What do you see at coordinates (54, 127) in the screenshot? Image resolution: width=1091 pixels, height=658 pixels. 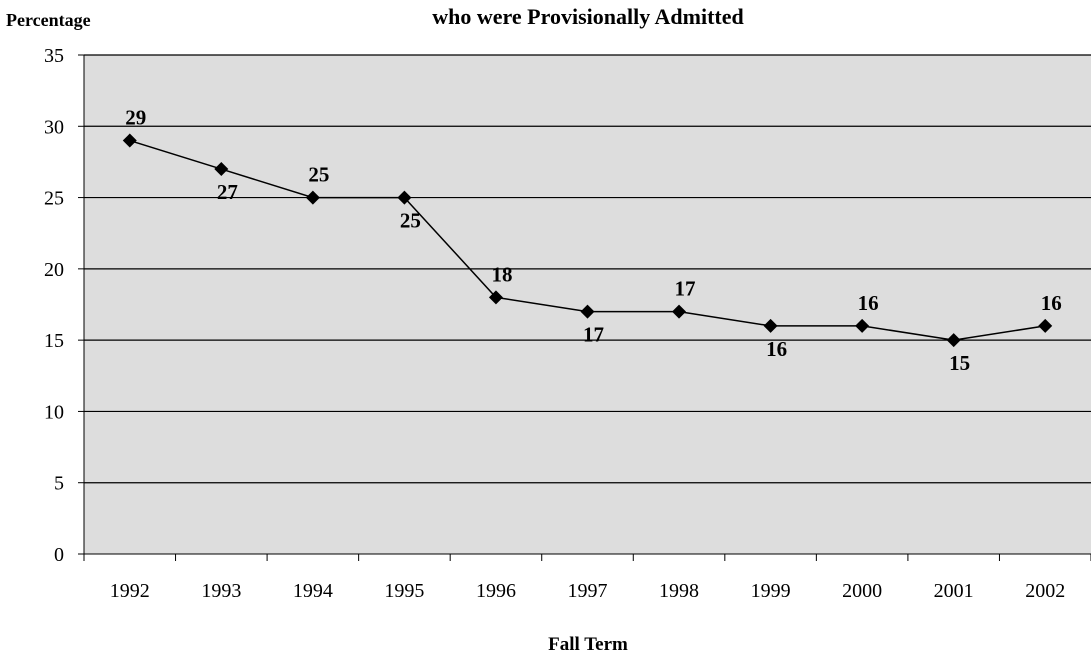 I see `y-tick-label: 30` at bounding box center [54, 127].